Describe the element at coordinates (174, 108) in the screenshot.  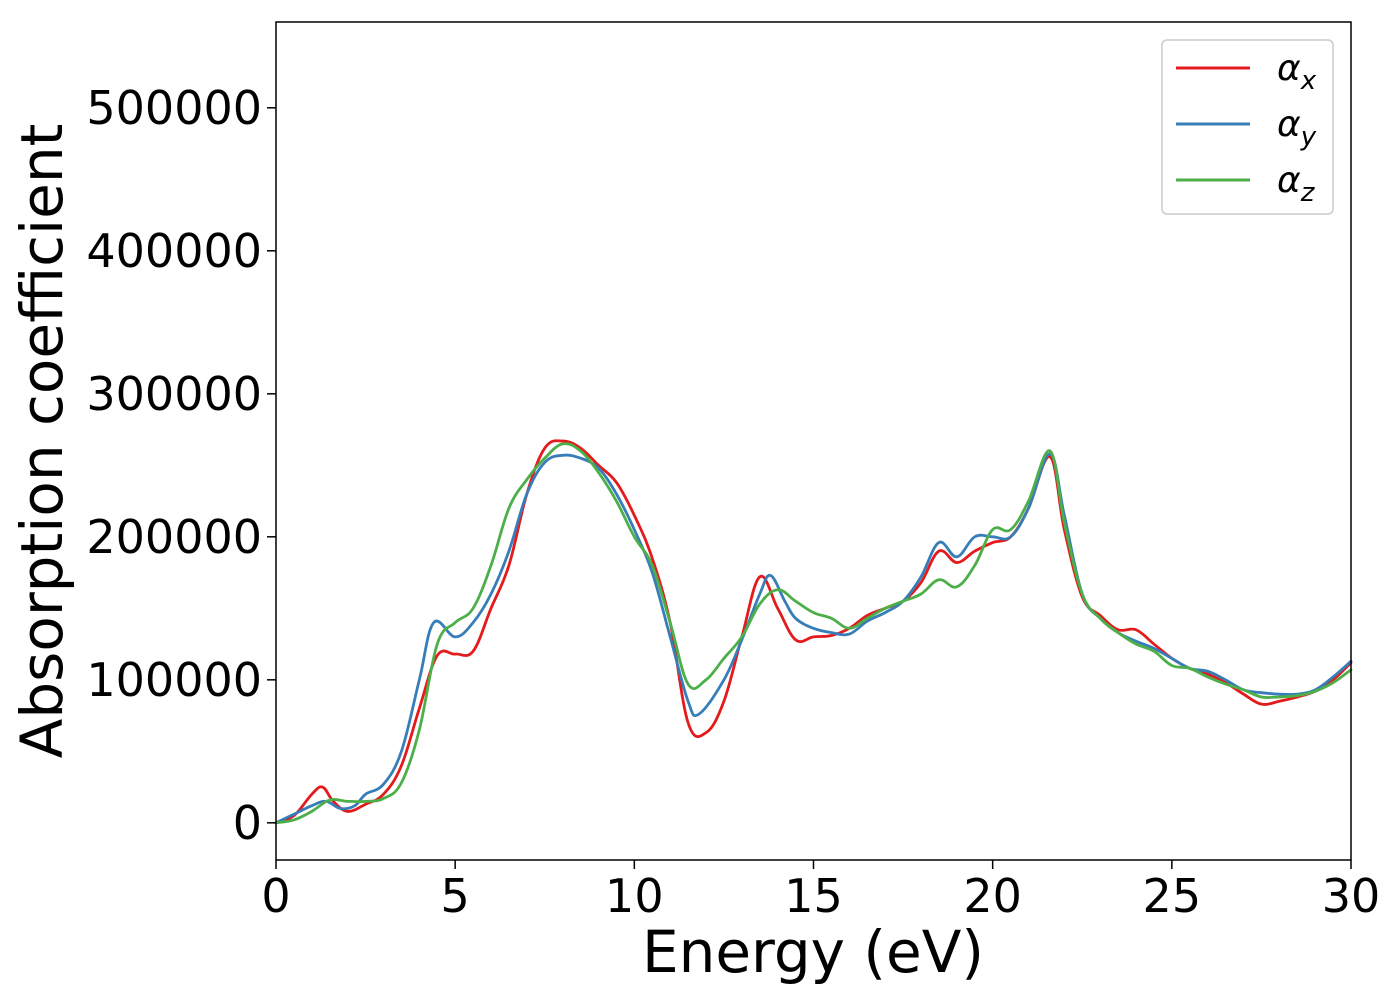
I see `y-tick-label: 500000` at that location.